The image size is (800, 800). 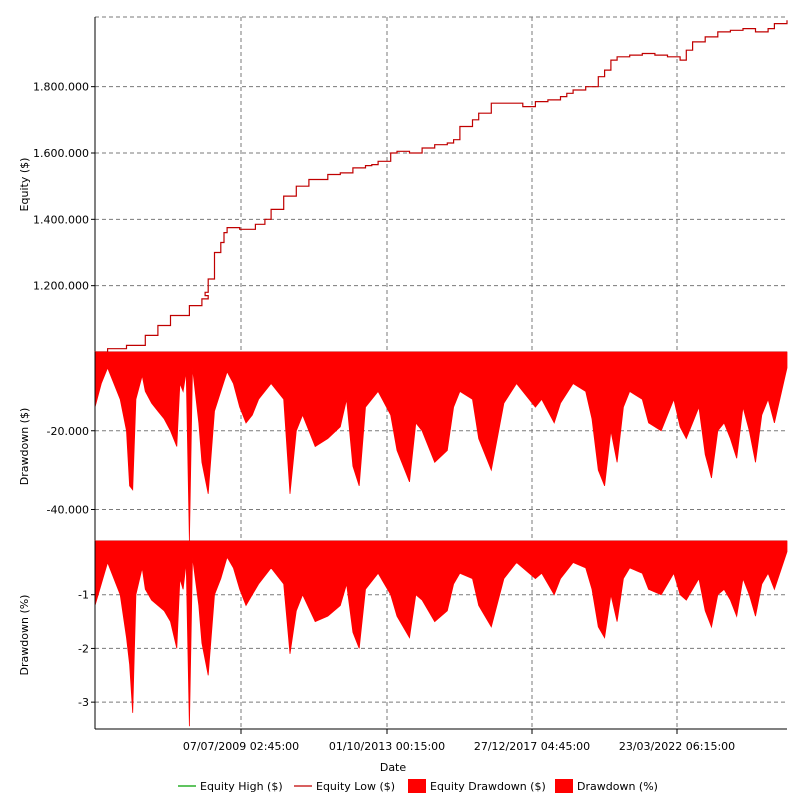 I want to click on x-tick-label: 01/10/2013 00:15:00, so click(x=387, y=746).